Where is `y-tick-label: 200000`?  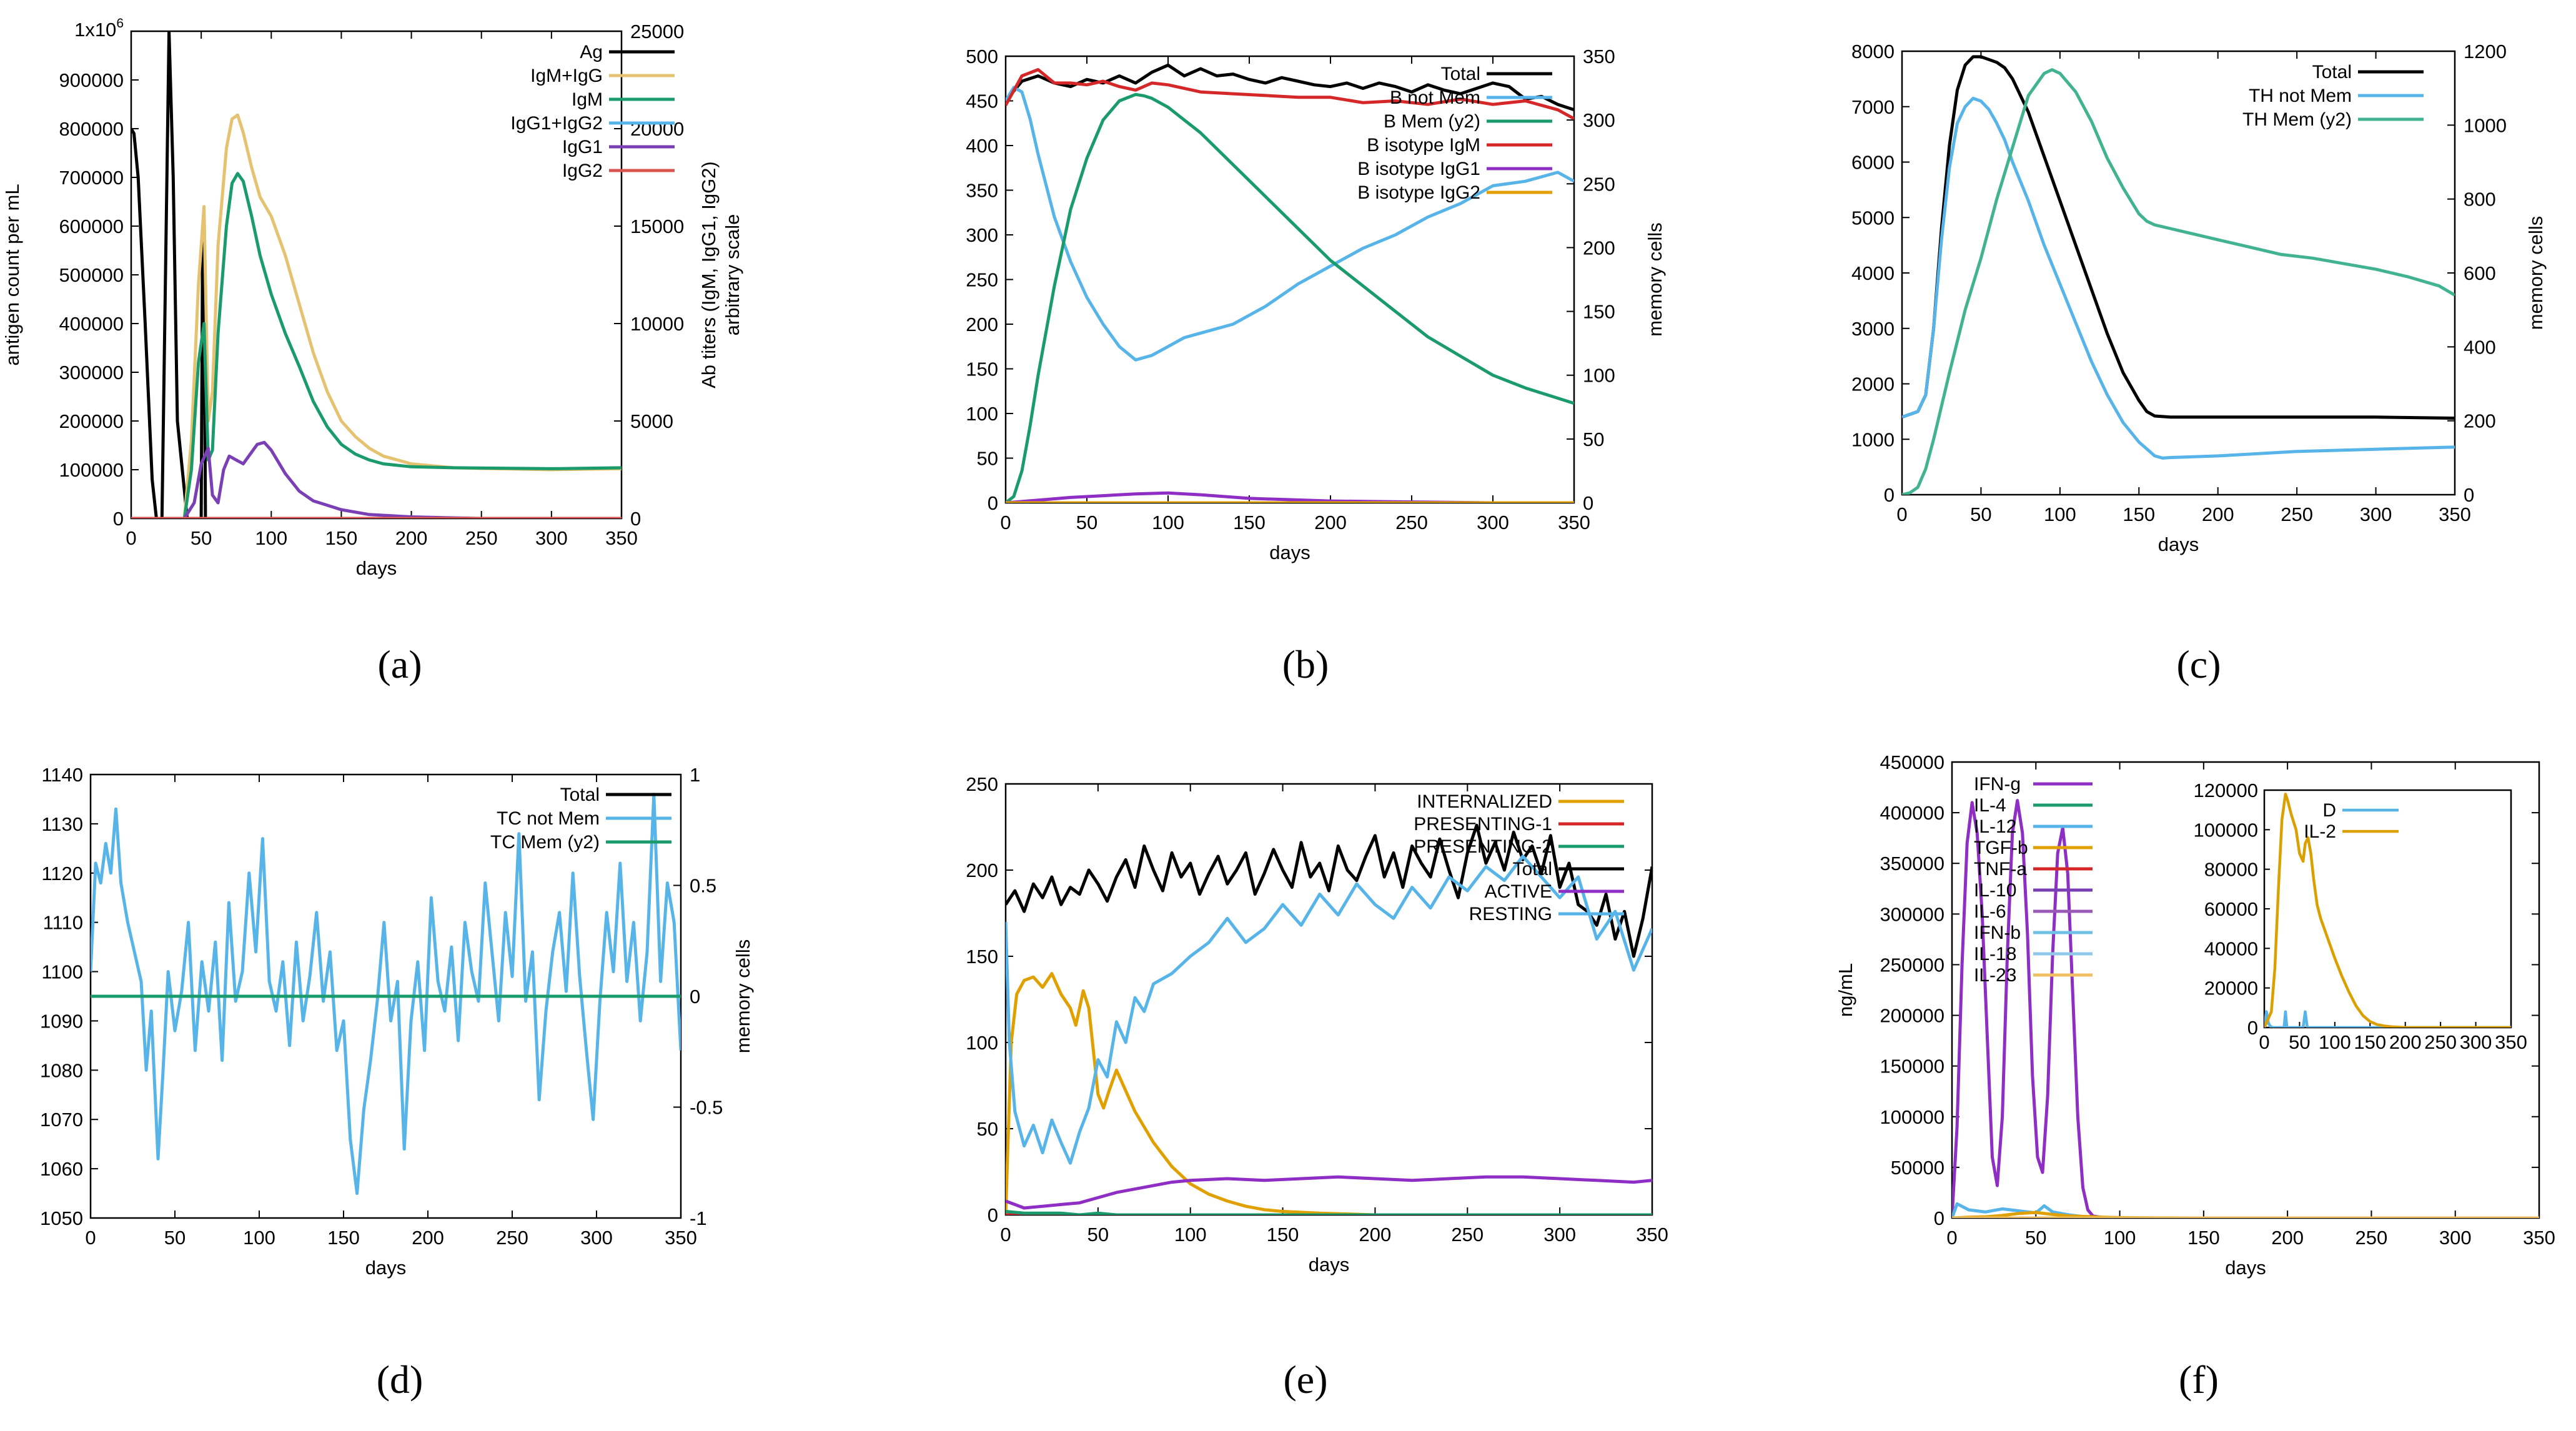 y-tick-label: 200000 is located at coordinates (1912, 1016).